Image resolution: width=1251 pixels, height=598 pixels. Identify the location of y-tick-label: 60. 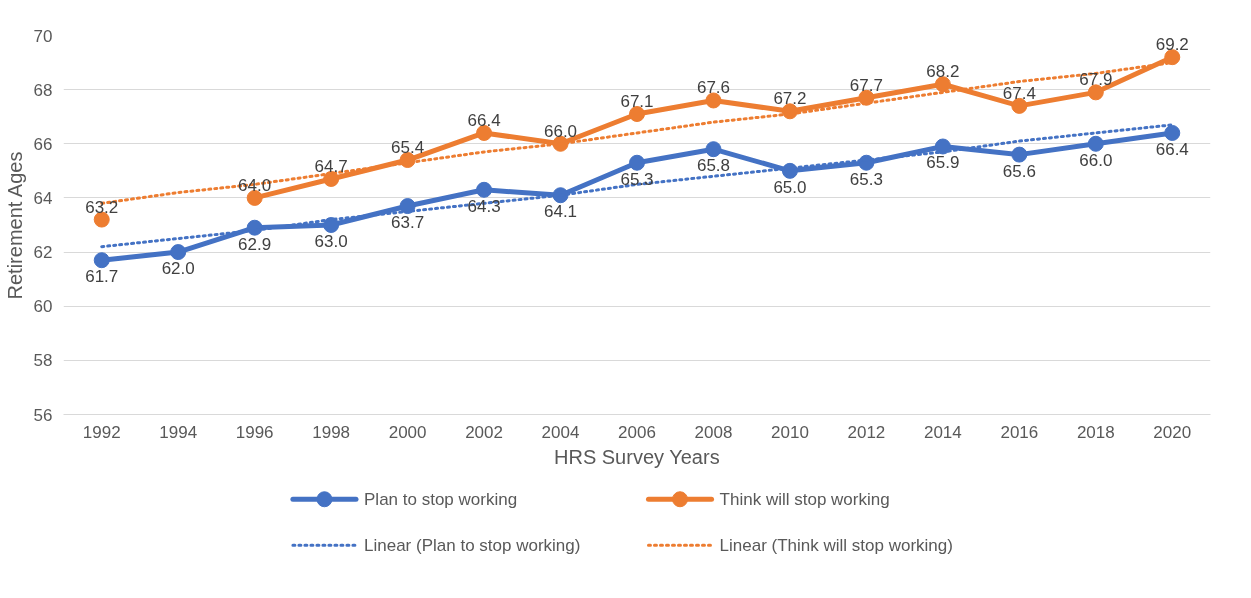
(43, 307).